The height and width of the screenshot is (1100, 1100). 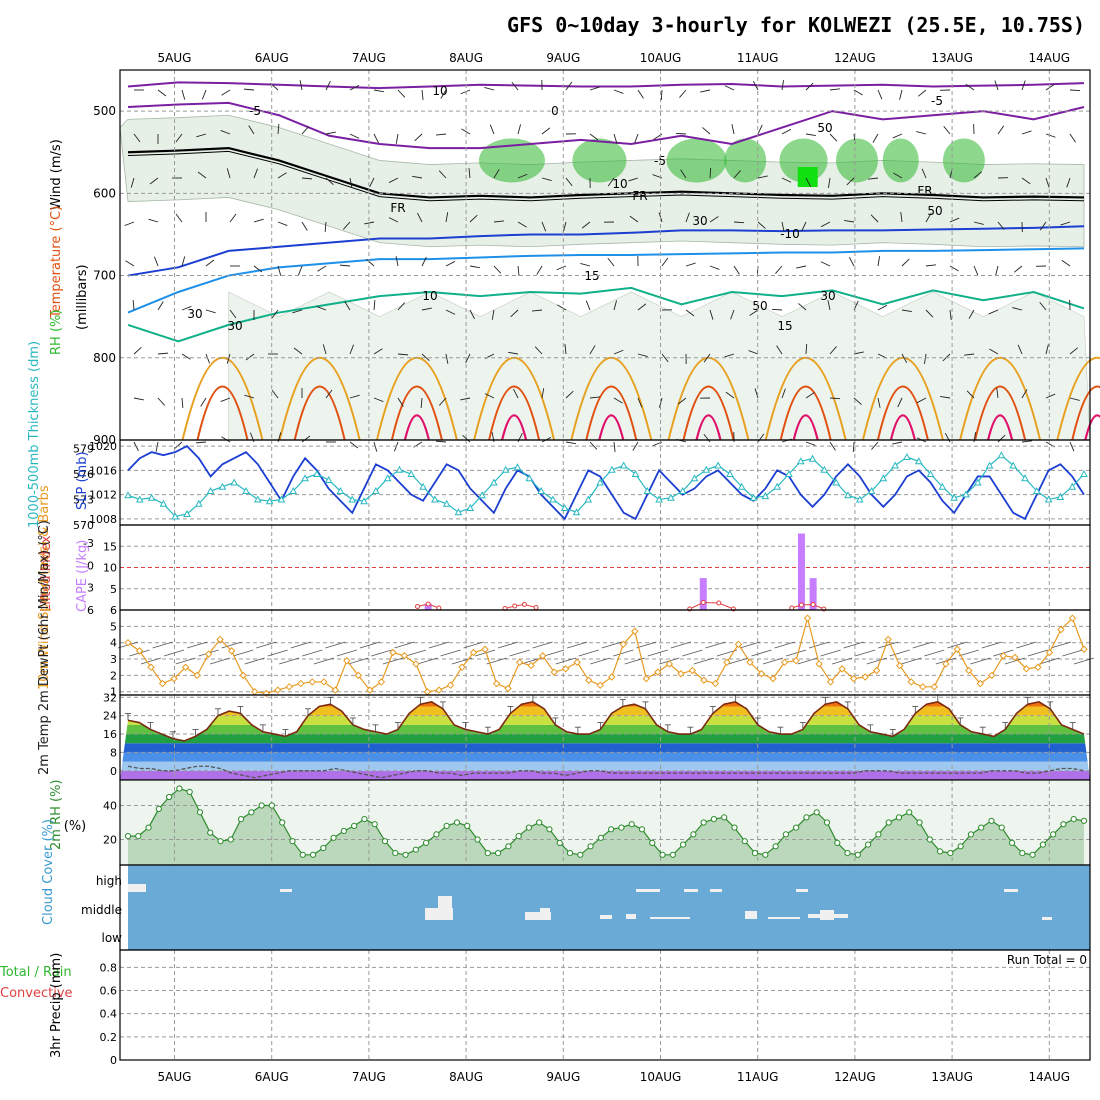 What do you see at coordinates (597, 736) in the screenshot?
I see `temp2m-panel: 0 8 16 24 32` at bounding box center [597, 736].